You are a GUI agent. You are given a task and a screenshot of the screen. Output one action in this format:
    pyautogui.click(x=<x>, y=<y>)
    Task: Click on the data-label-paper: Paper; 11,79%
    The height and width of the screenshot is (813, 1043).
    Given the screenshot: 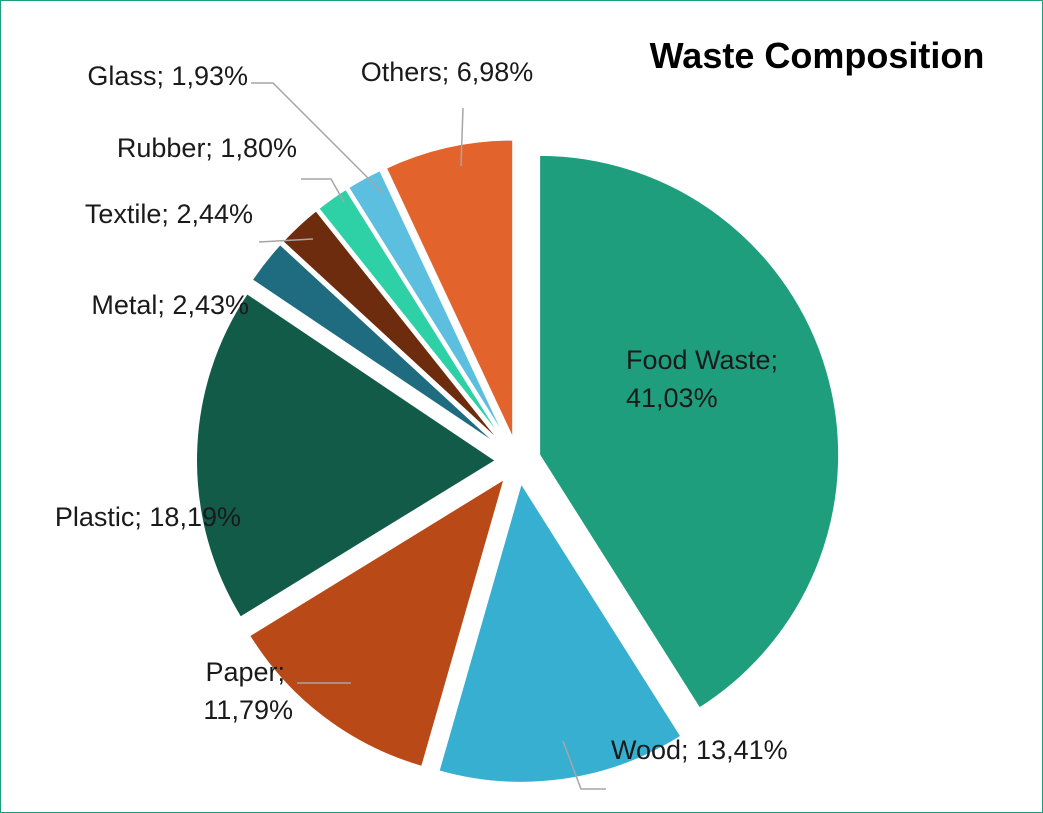 What is the action you would take?
    pyautogui.click(x=248, y=691)
    